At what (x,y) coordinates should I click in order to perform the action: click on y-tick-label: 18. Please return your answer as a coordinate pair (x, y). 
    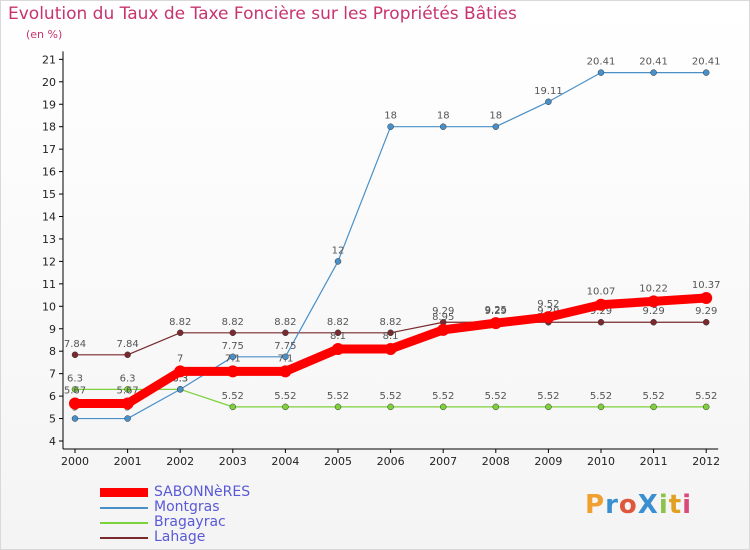
    Looking at the image, I should click on (49, 127).